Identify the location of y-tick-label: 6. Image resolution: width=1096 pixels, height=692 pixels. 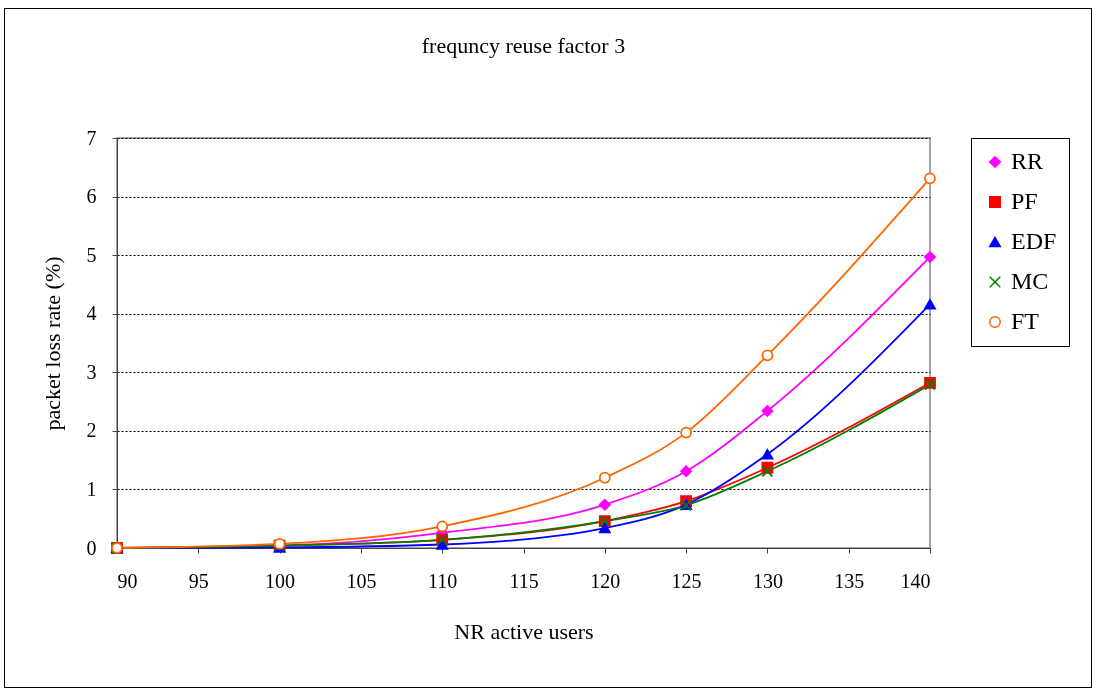
(91, 196).